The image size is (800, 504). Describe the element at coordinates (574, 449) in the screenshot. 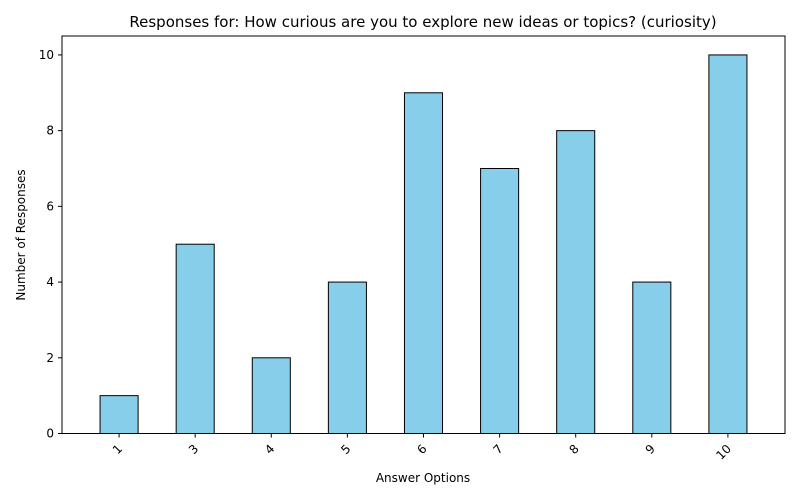

I see `x-tick-label: 8` at that location.